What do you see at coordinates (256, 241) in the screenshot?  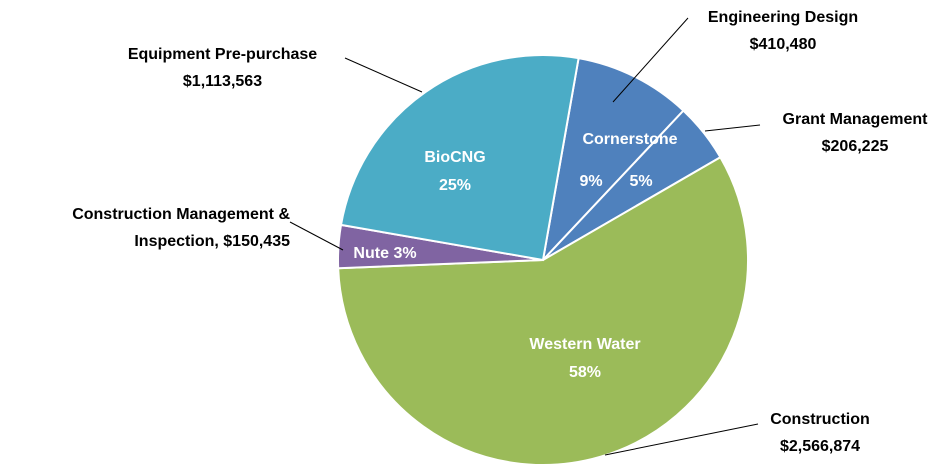 I see `value-label: $150,435` at bounding box center [256, 241].